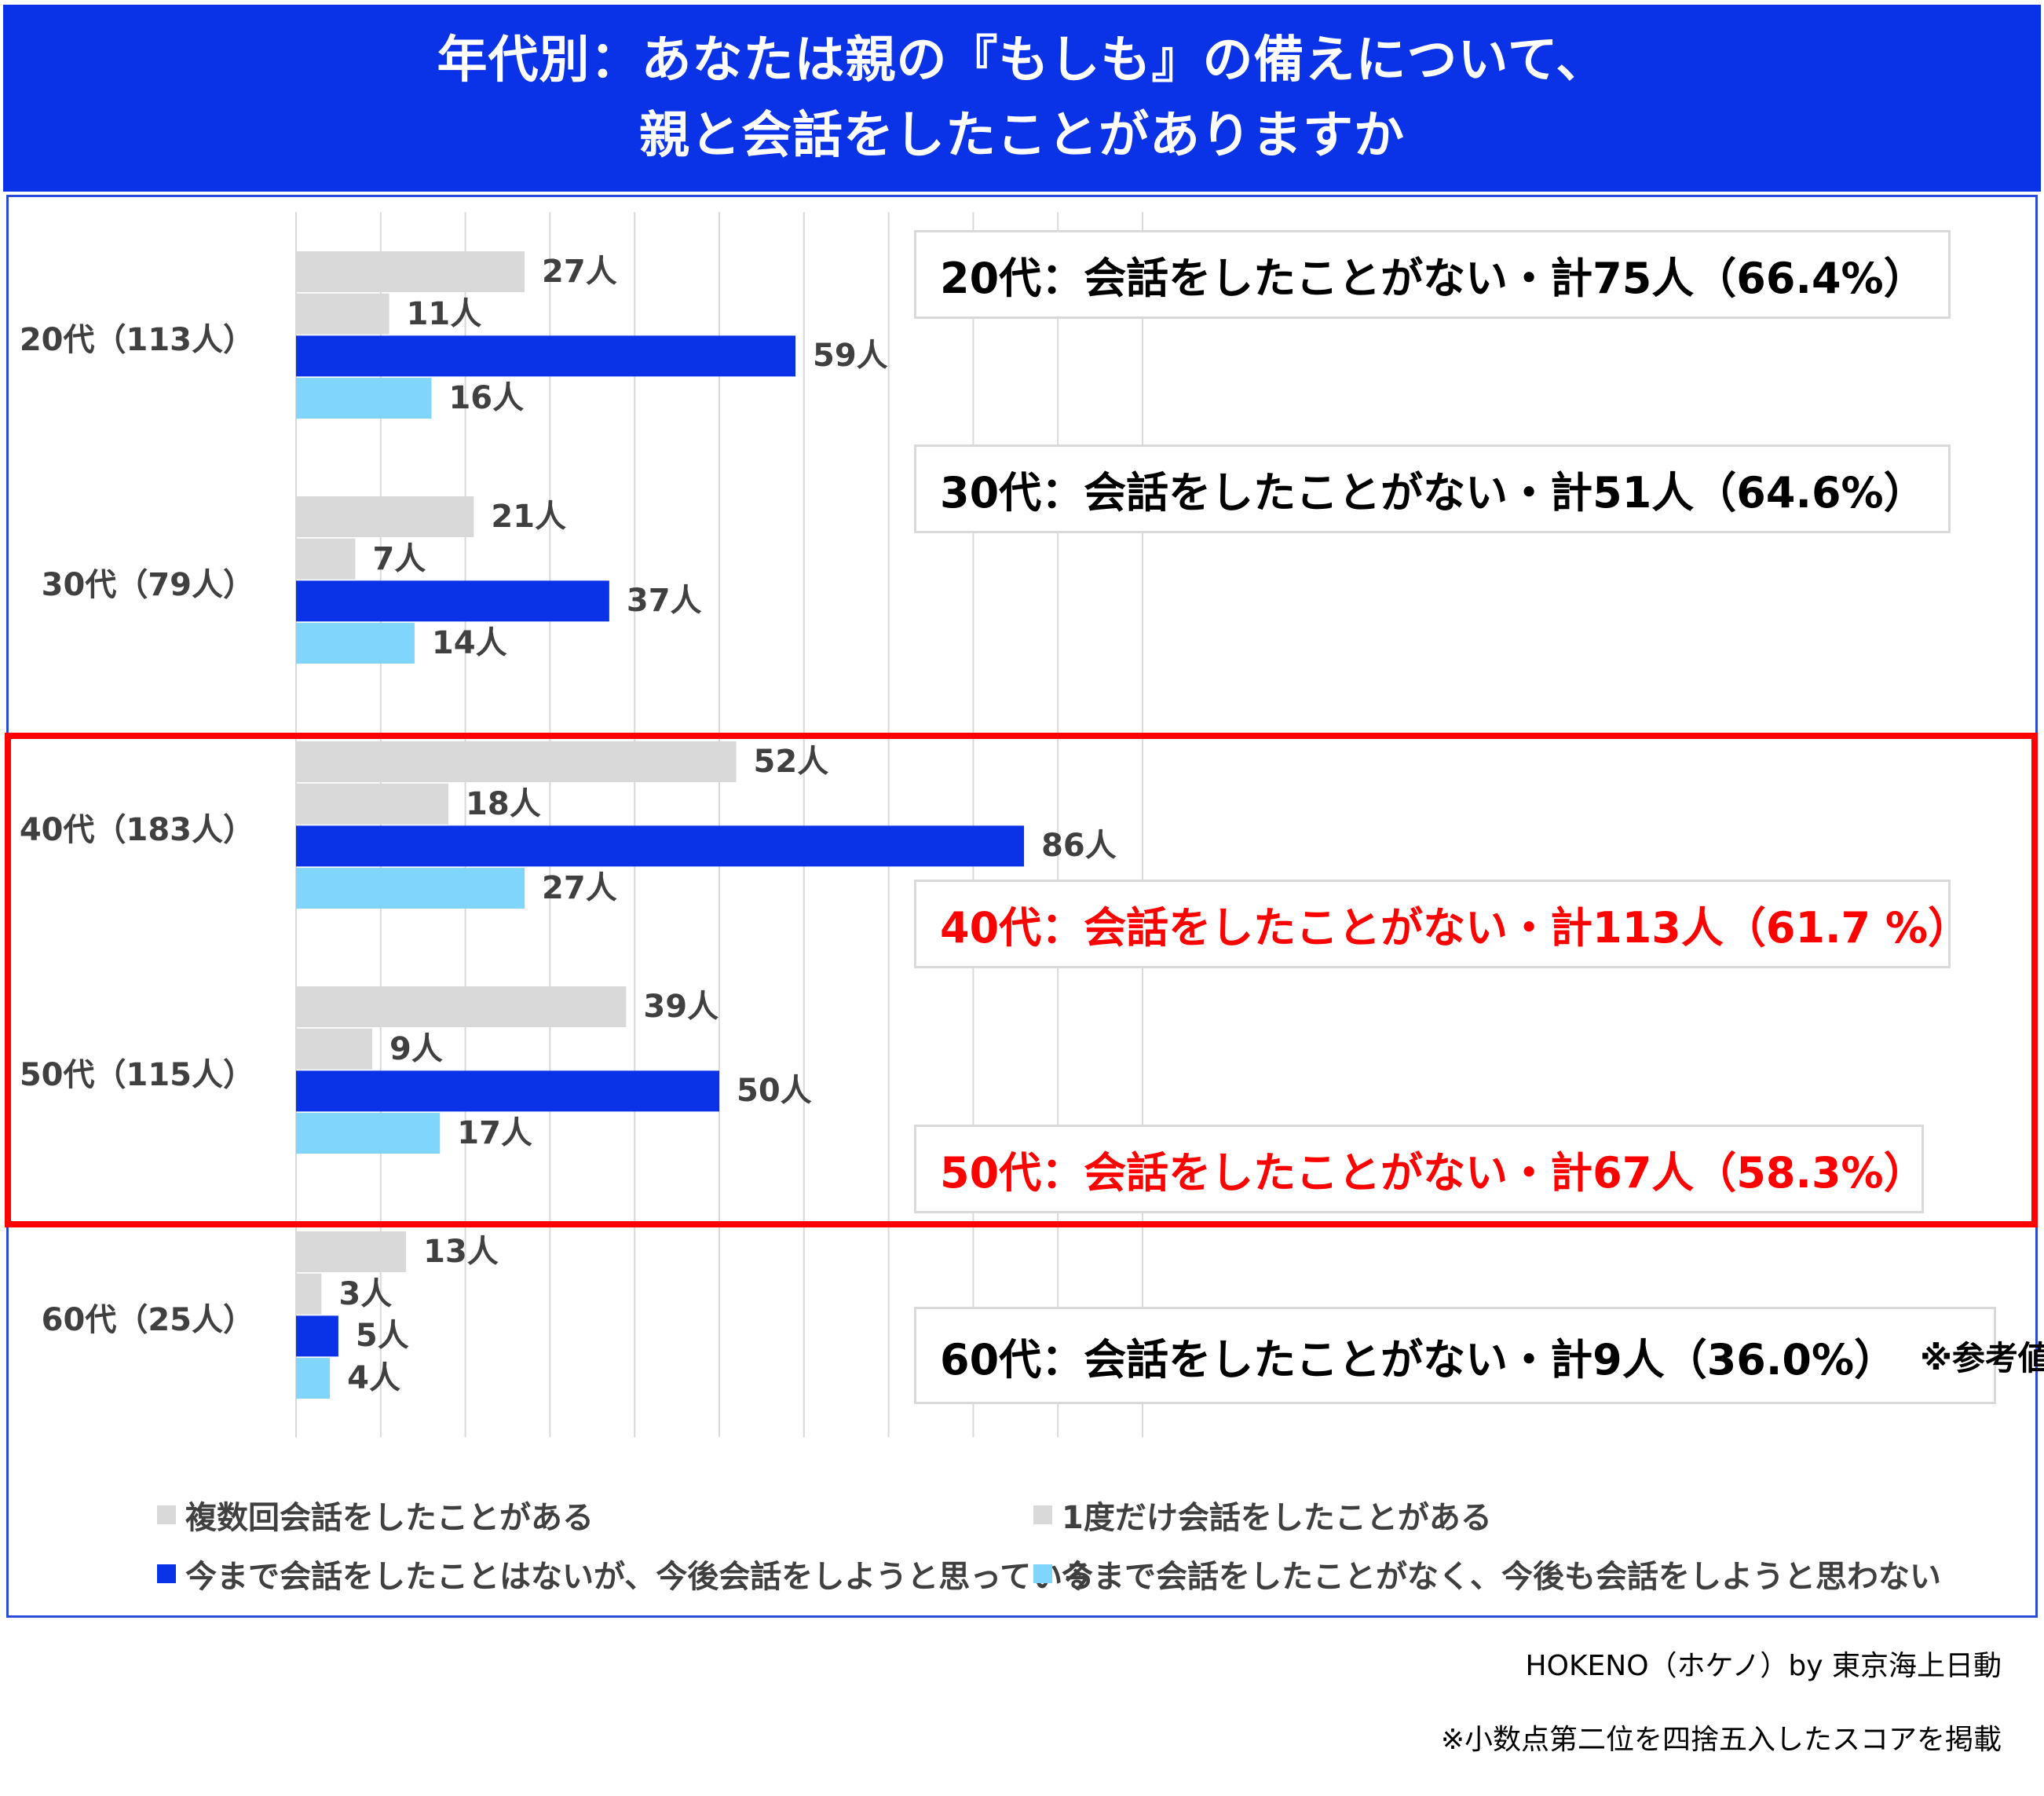  Describe the element at coordinates (503, 803) in the screenshot. I see `bar-value-label: 18人` at that location.